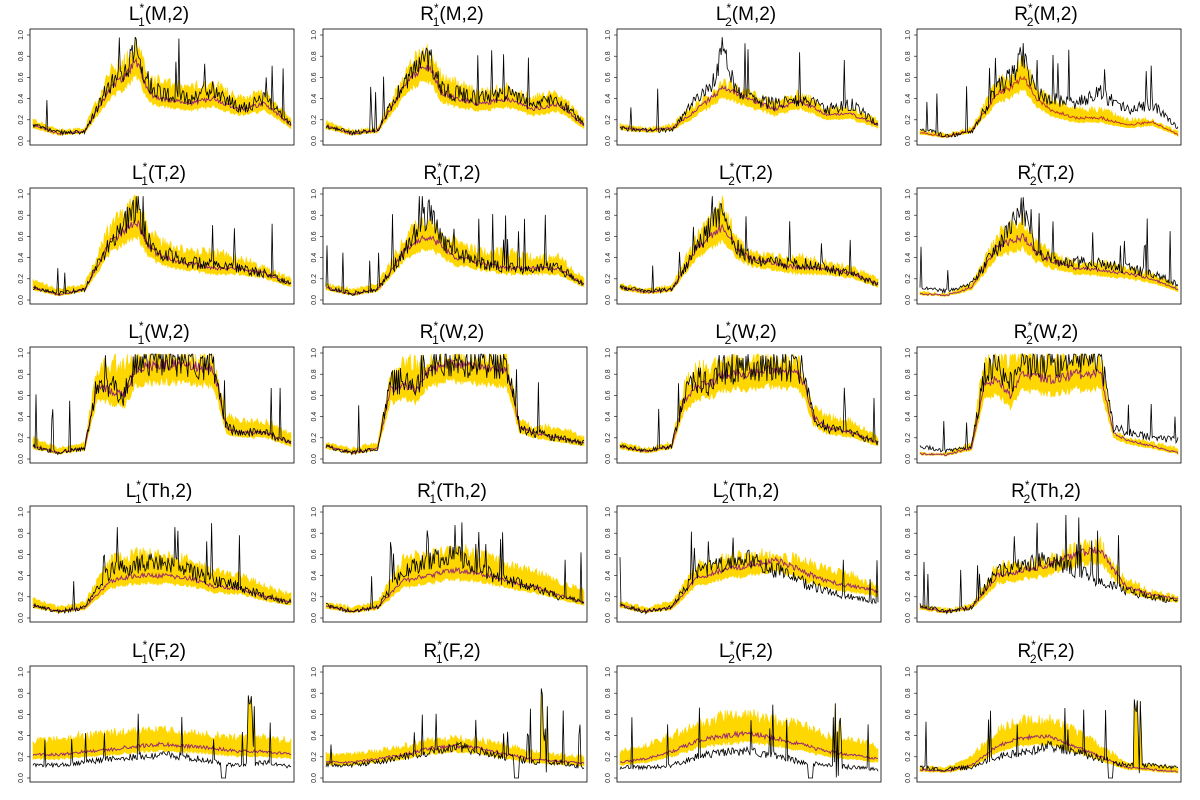 This screenshot has height=800, width=1200. What do you see at coordinates (754, 14) in the screenshot?
I see `title-args: (M,2)` at bounding box center [754, 14].